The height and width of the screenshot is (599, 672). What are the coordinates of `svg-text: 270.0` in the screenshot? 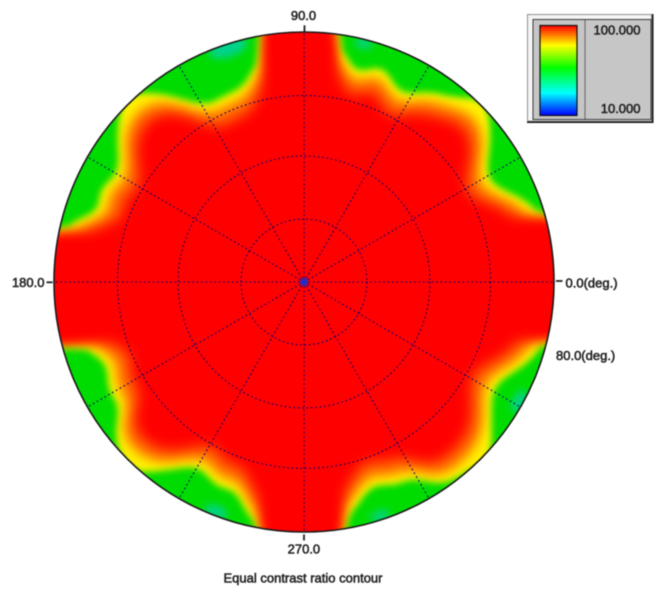 It's located at (304, 549).